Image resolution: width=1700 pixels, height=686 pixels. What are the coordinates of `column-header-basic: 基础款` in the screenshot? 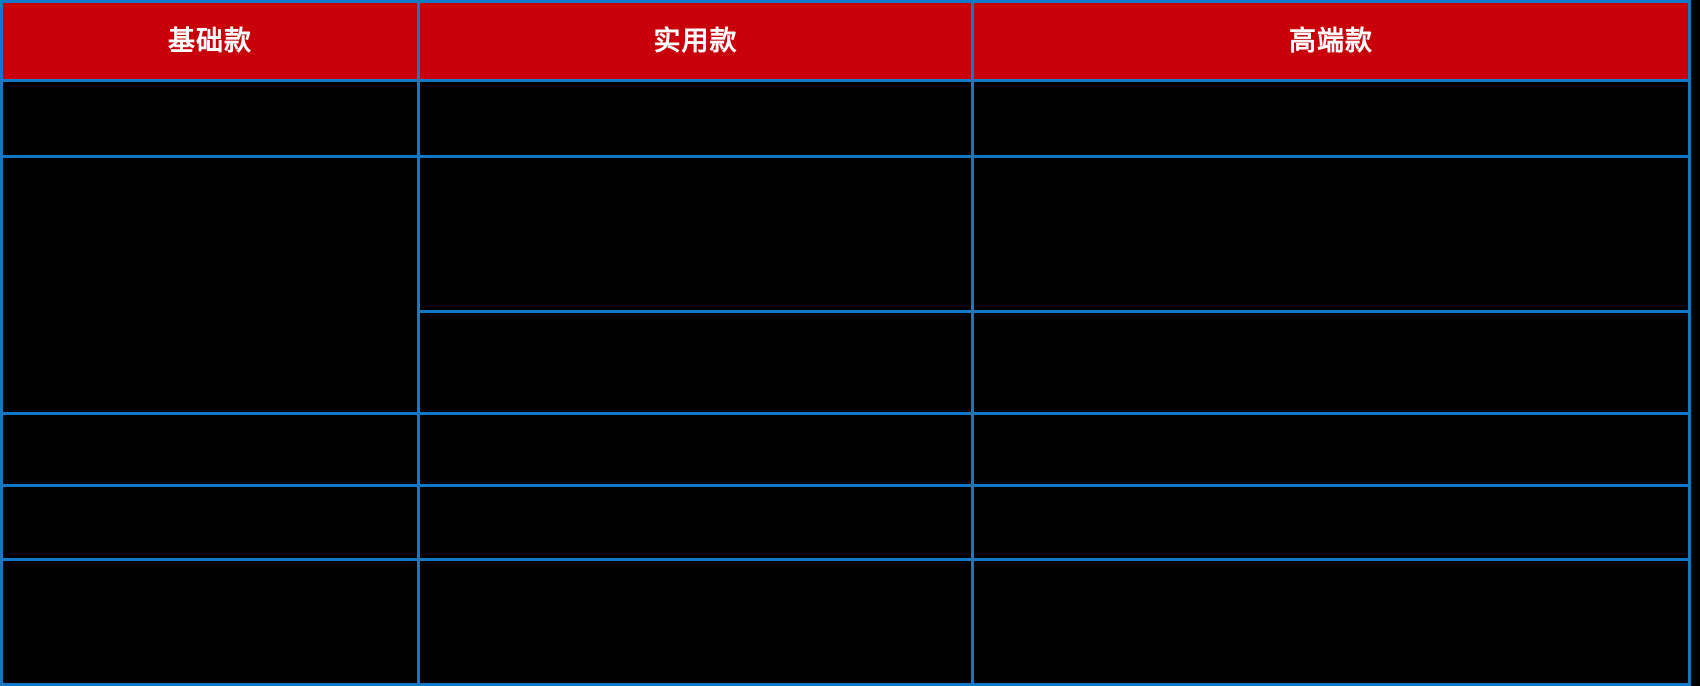 It's located at (210, 41).